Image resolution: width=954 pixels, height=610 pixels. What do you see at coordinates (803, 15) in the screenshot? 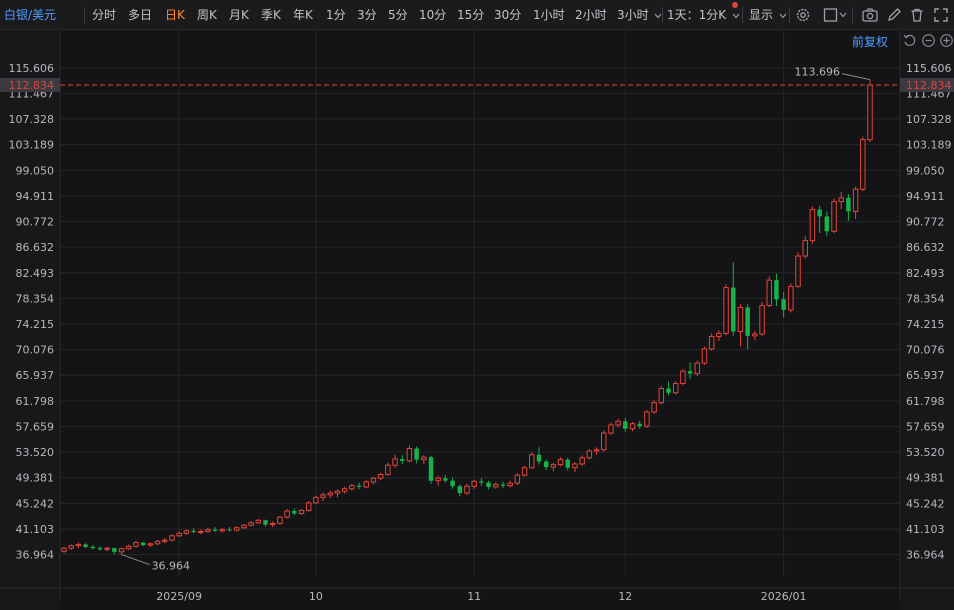
I see `settings-icon` at bounding box center [803, 15].